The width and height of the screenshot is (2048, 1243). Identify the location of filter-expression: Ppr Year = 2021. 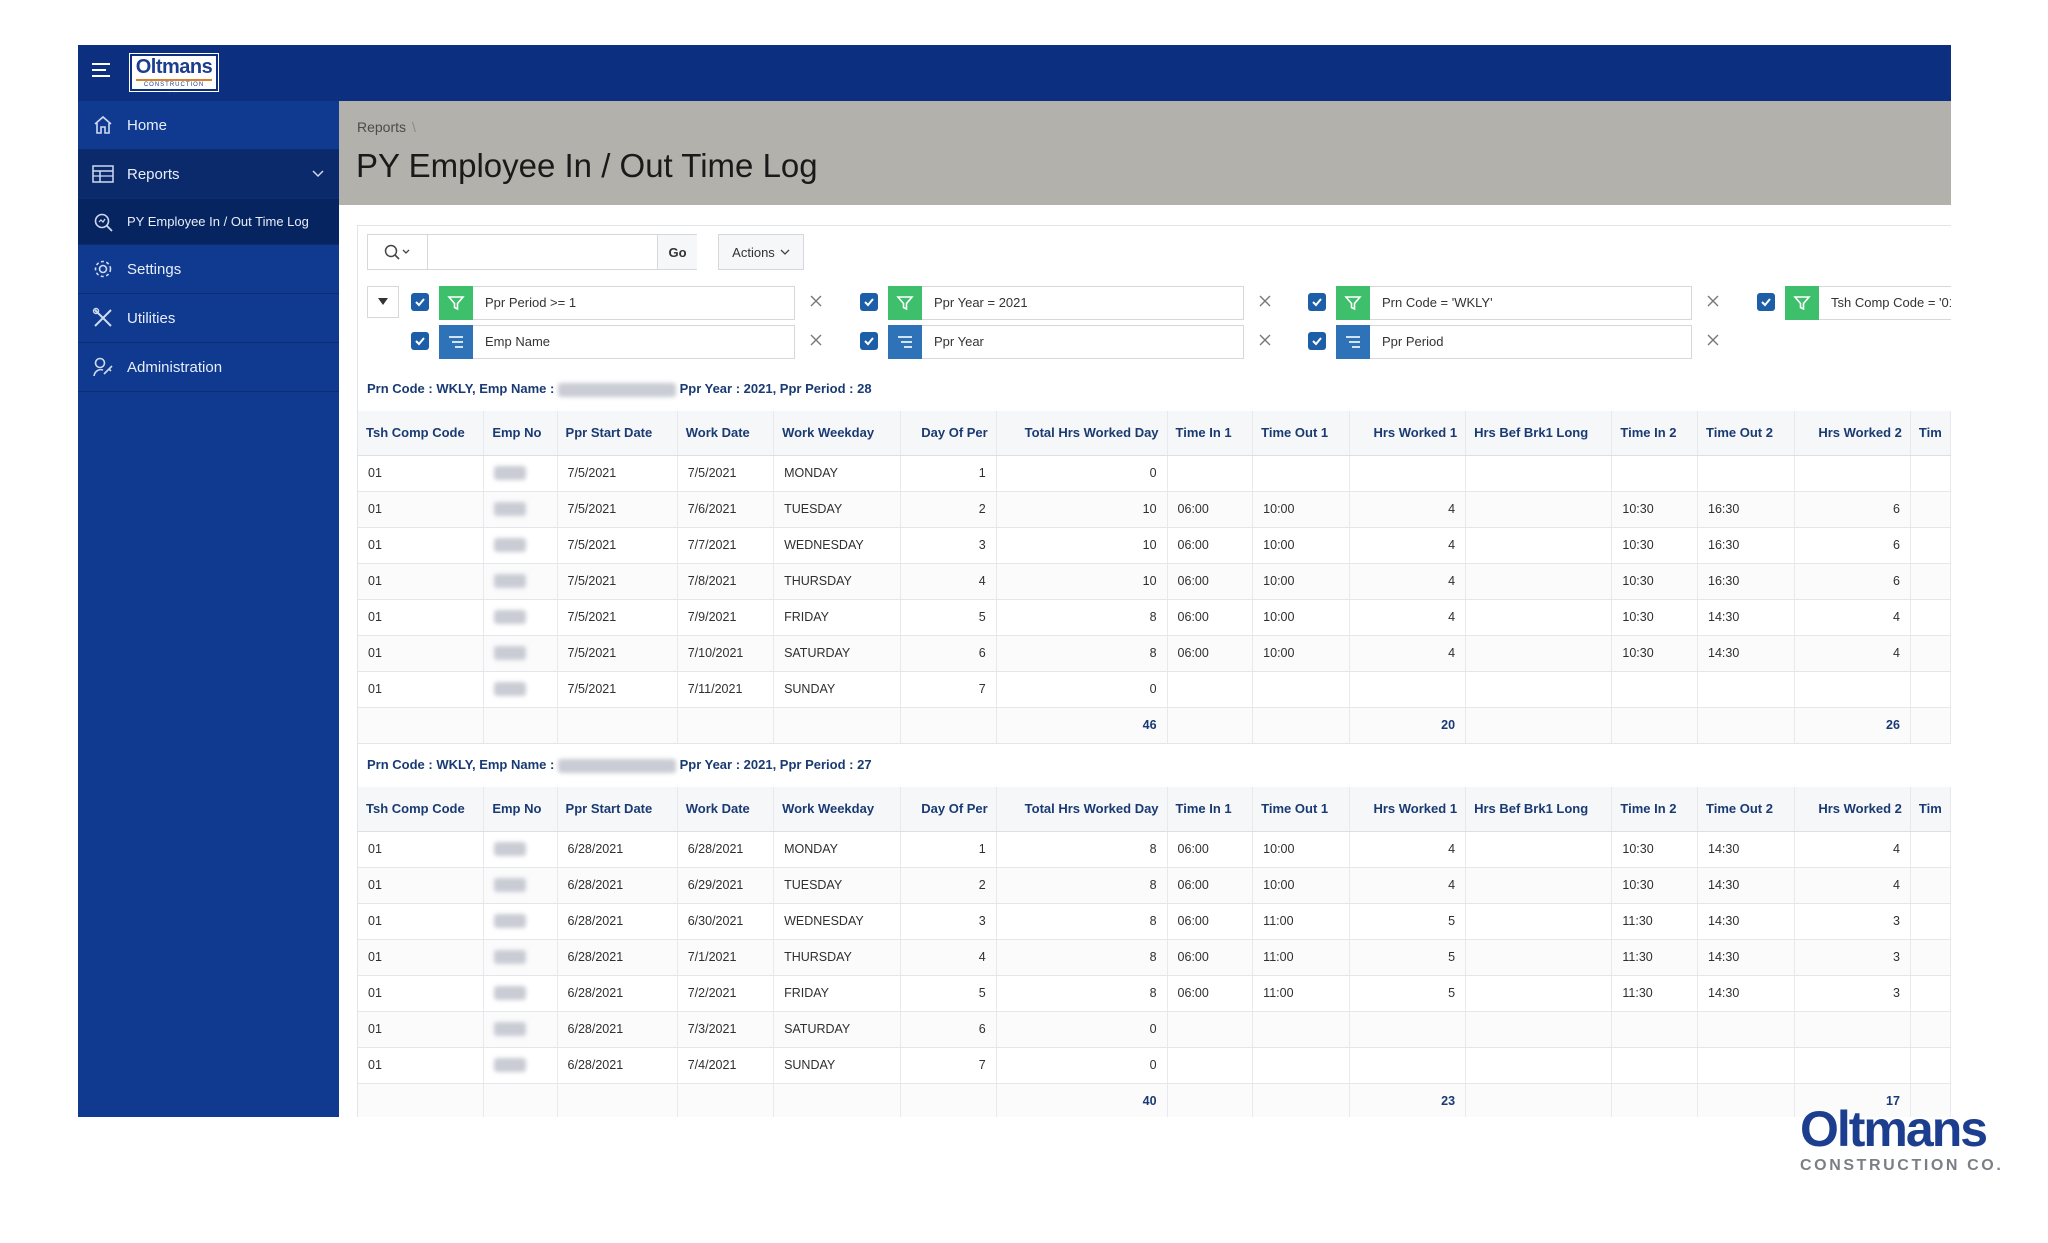
(1083, 303).